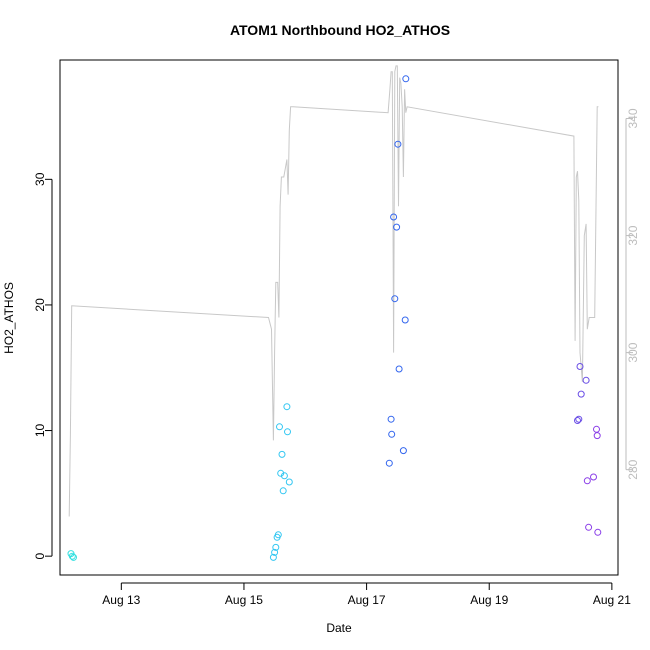 Image resolution: width=650 pixels, height=650 pixels. Describe the element at coordinates (340, 30) in the screenshot. I see `chart-title: ATOM1 Northbound HO2_ATHOS` at that location.